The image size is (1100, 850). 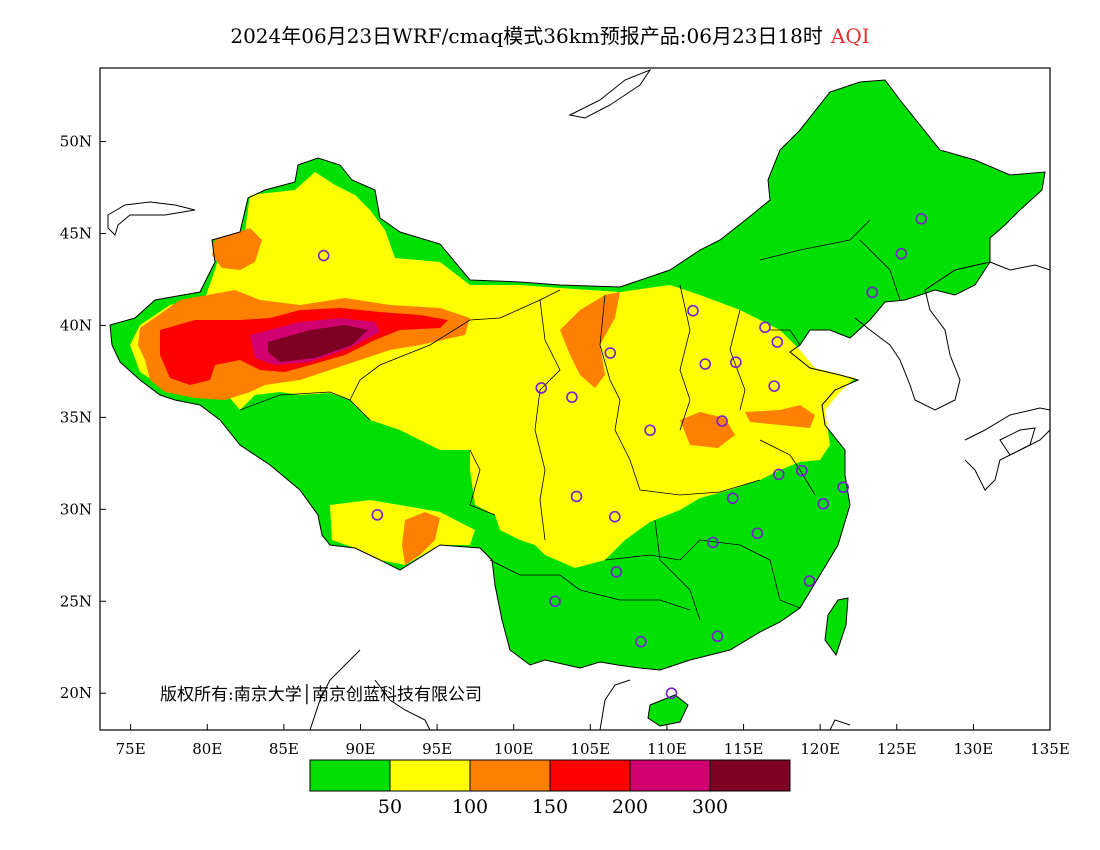 What do you see at coordinates (76, 142) in the screenshot?
I see `lat-tick-label: 50N` at bounding box center [76, 142].